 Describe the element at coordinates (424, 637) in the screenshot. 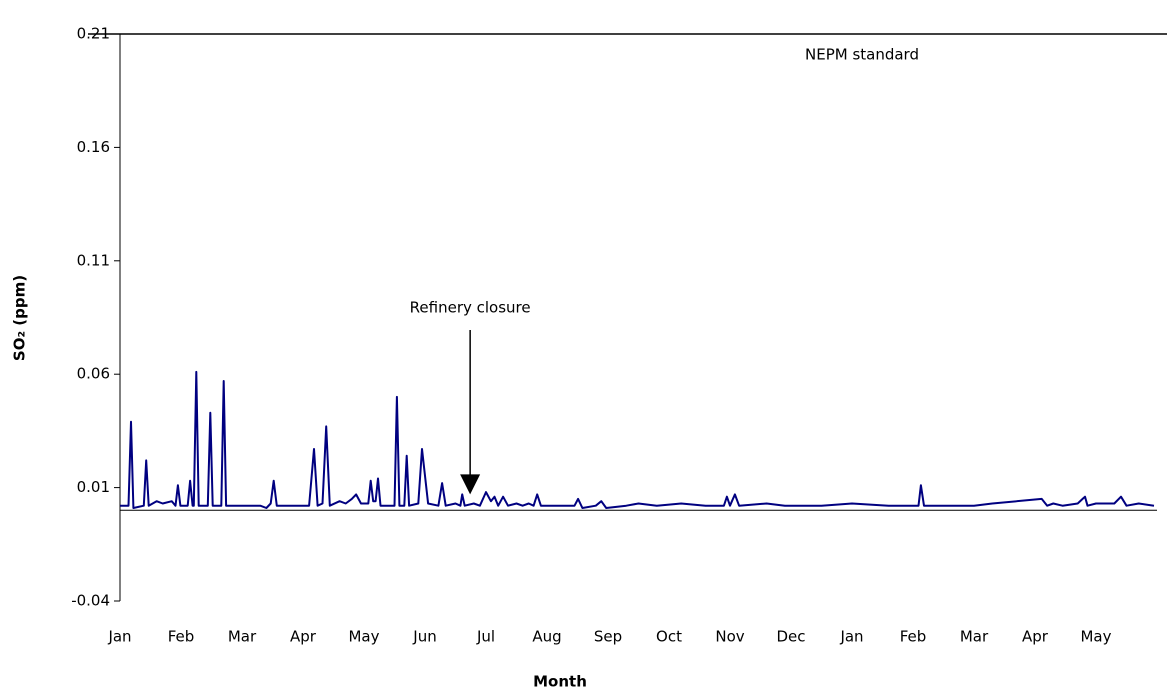

I see `x-tick-label: Jun` at that location.